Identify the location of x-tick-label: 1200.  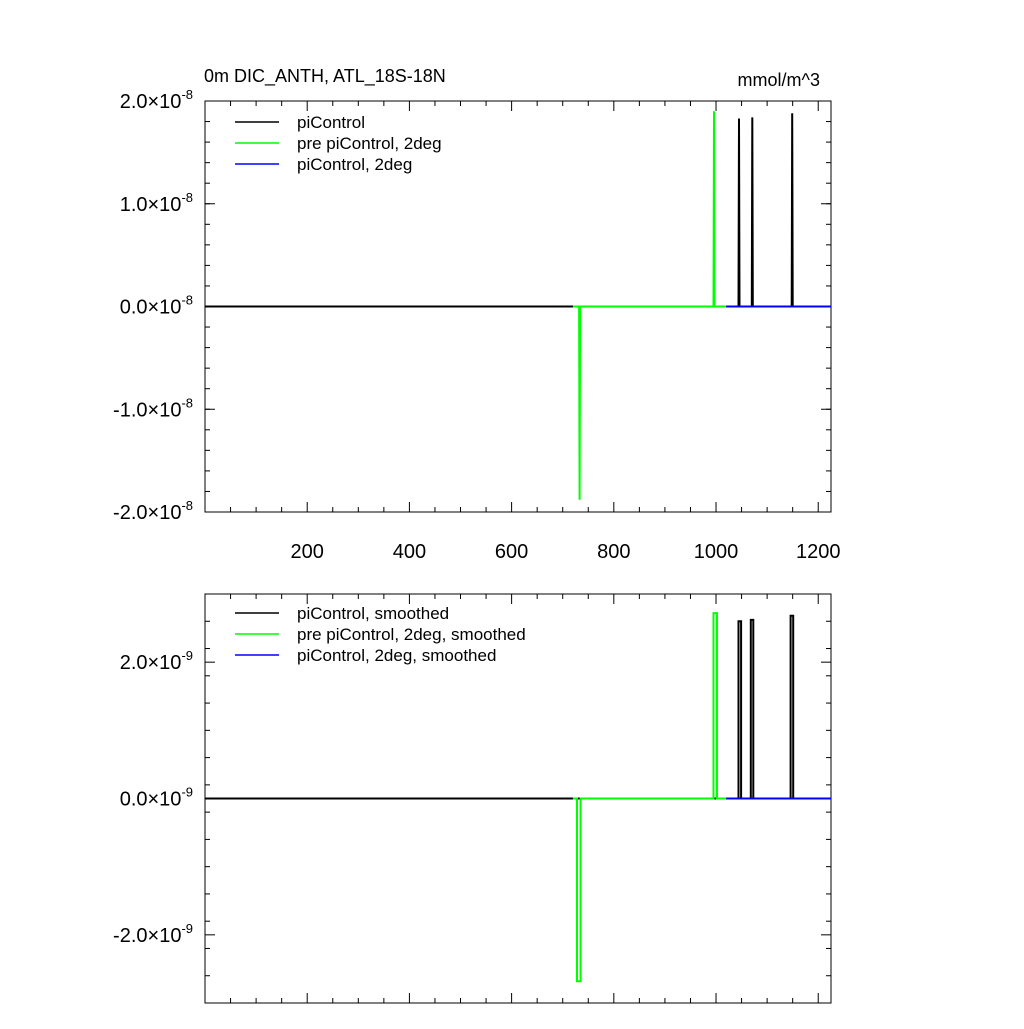
(818, 552).